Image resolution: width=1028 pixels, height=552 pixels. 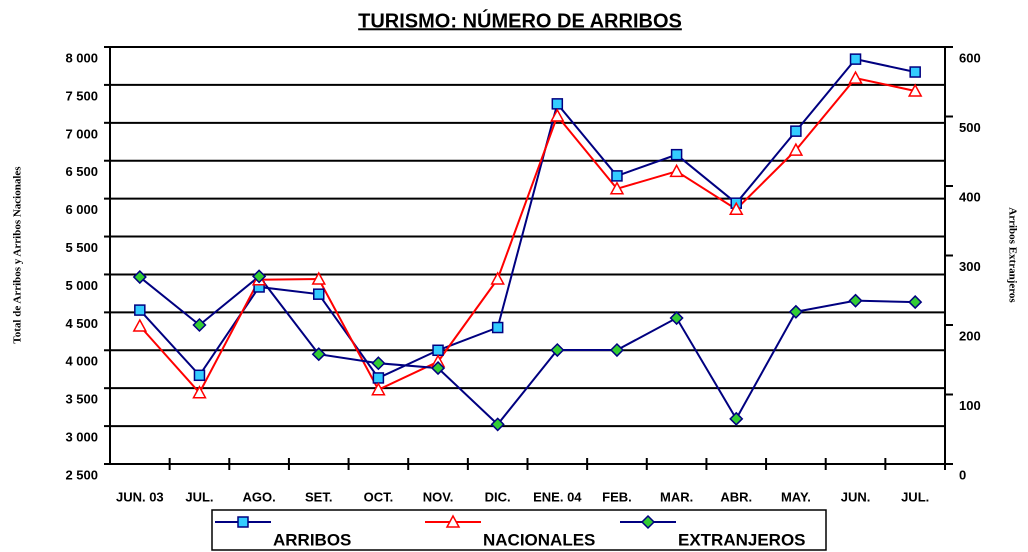 I want to click on x-tick-label: JUN. 03, so click(x=140, y=496).